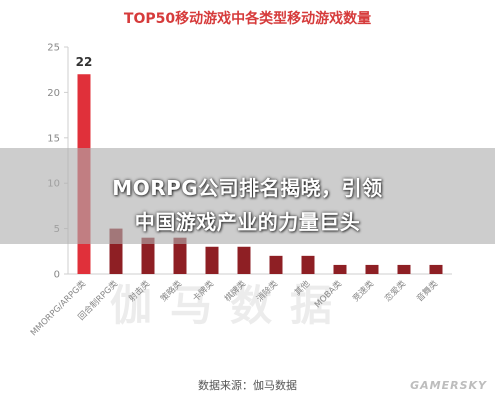 Image resolution: width=495 pixels, height=400 pixels. I want to click on x-tick-label: MOBA类, so click(328, 294).